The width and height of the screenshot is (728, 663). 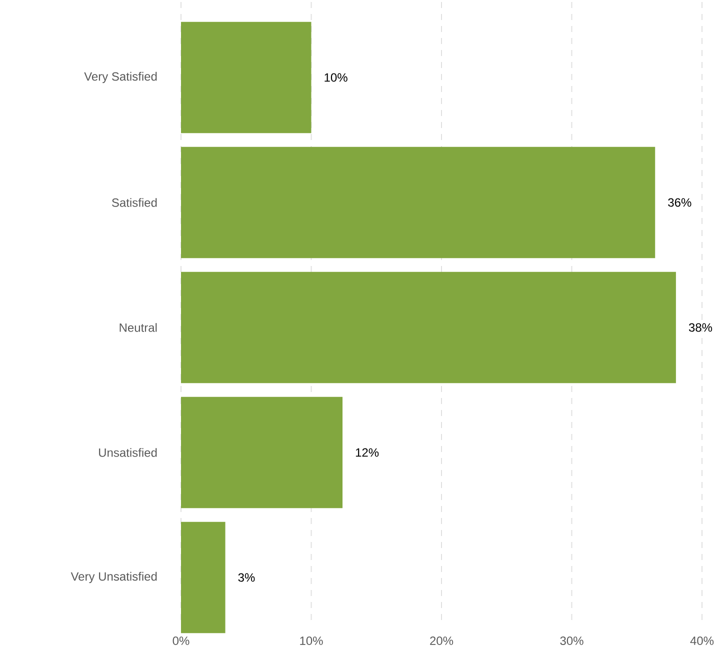 What do you see at coordinates (134, 202) in the screenshot?
I see `y-tick-label: Satisfied` at bounding box center [134, 202].